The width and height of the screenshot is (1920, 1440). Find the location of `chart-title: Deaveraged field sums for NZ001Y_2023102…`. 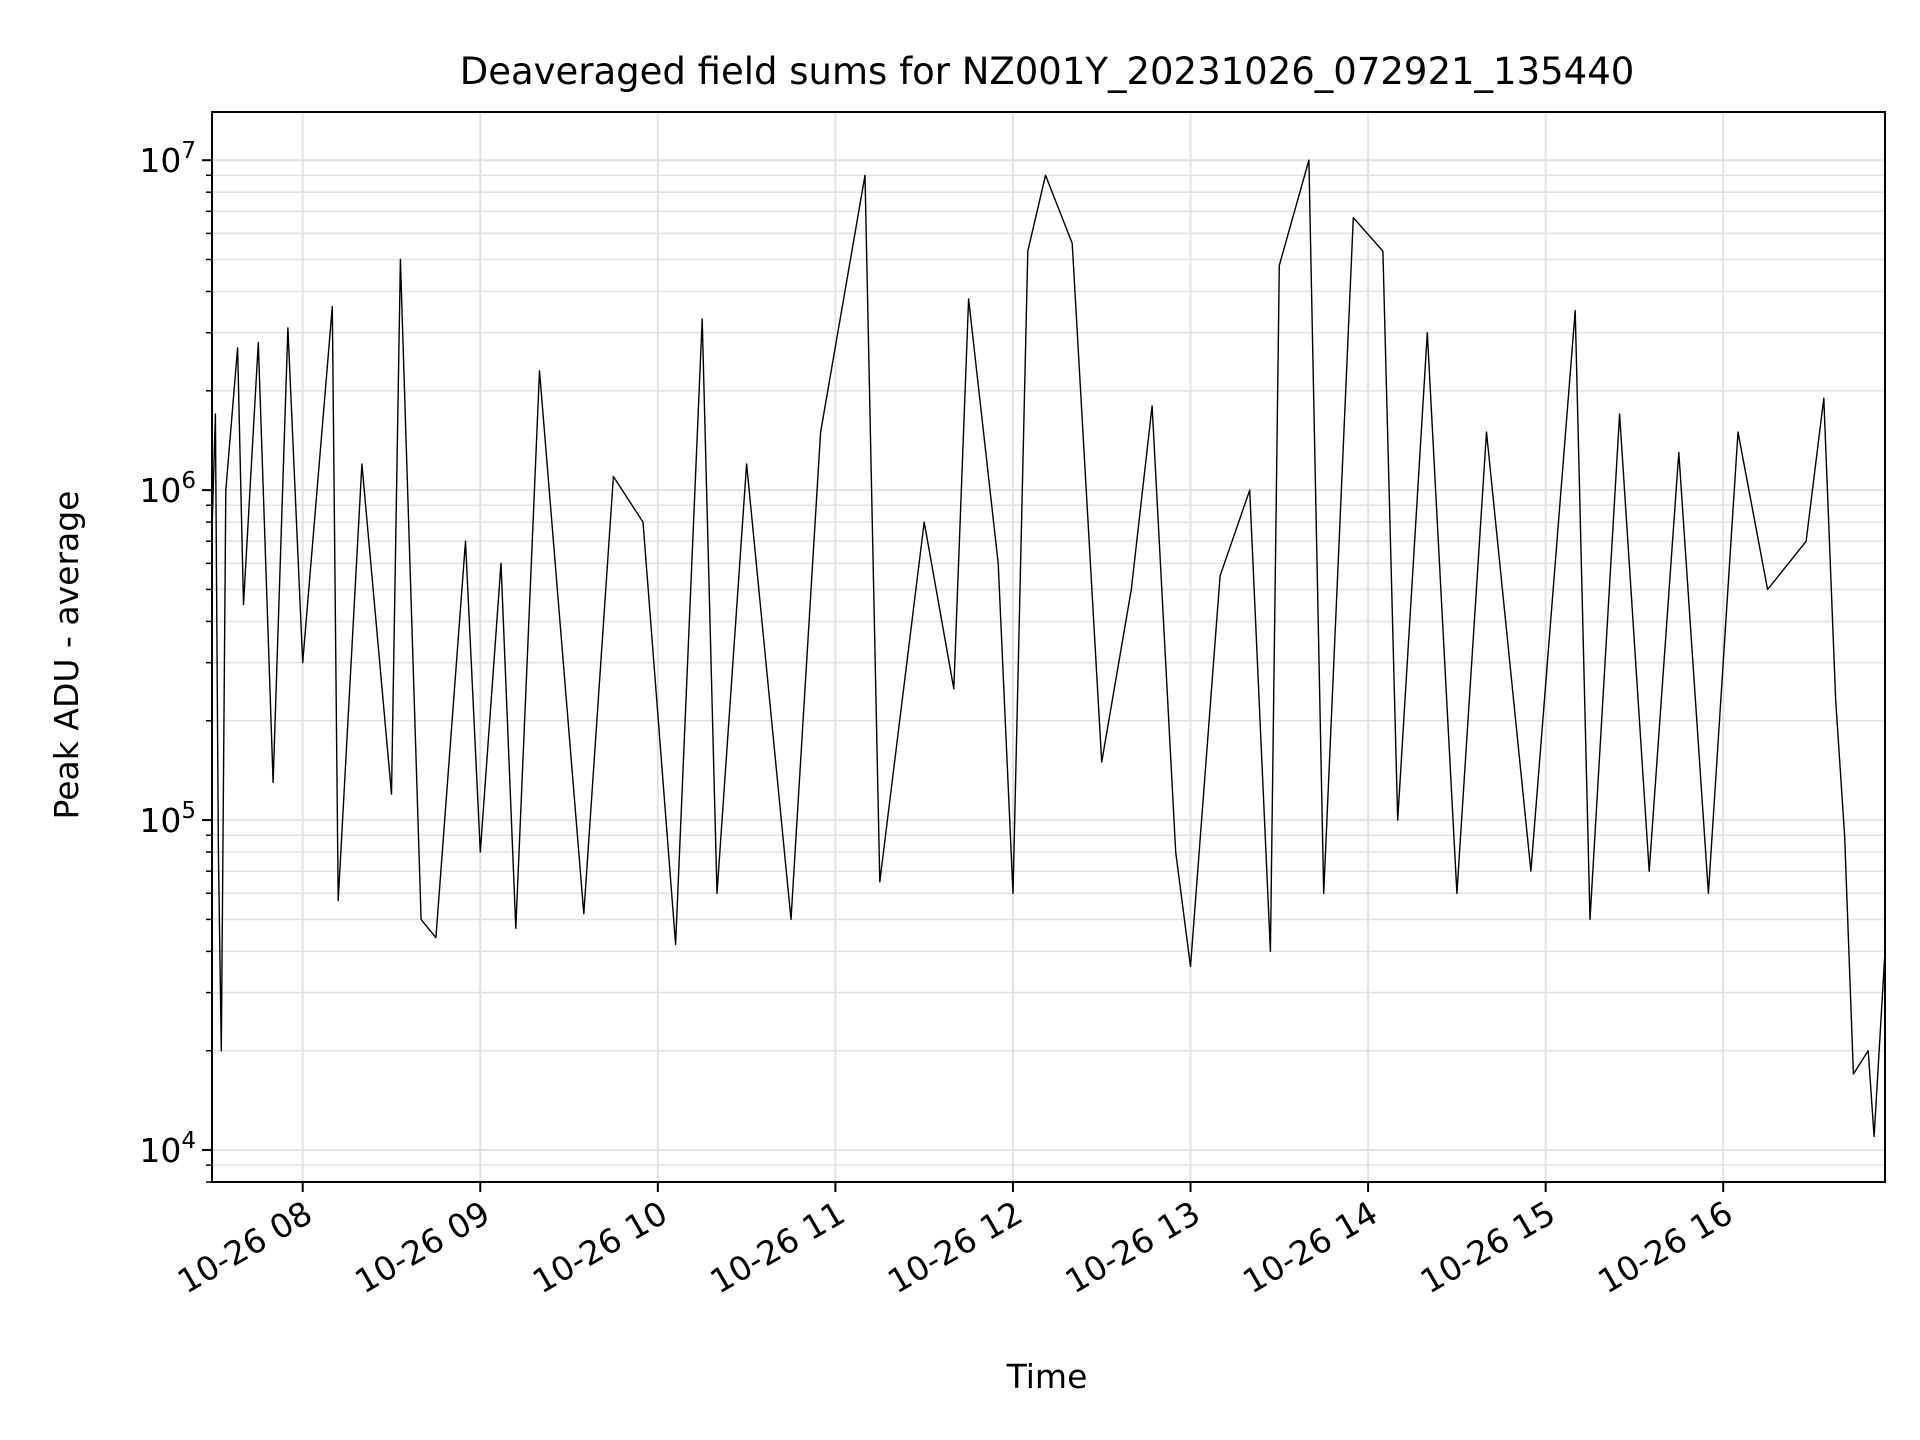

chart-title: Deaveraged field sums for NZ001Y_2023102… is located at coordinates (1047, 71).